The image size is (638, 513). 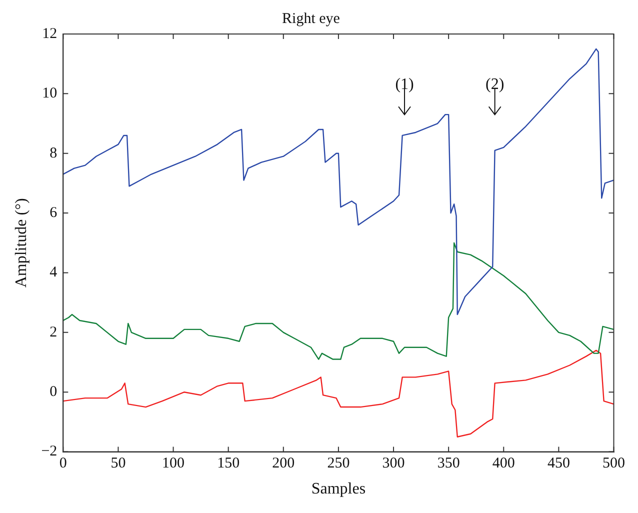 What do you see at coordinates (118, 464) in the screenshot?
I see `x-tick-label: 50` at bounding box center [118, 464].